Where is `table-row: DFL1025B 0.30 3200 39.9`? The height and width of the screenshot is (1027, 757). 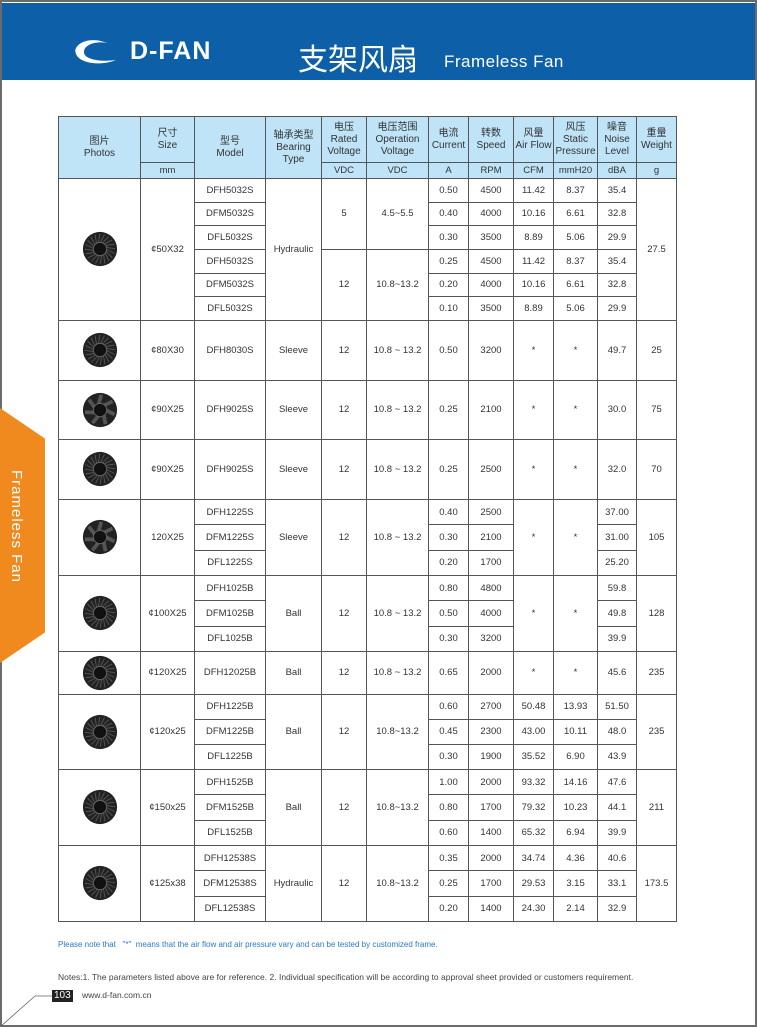 table-row: DFL1025B 0.30 3200 39.9 is located at coordinates (368, 638).